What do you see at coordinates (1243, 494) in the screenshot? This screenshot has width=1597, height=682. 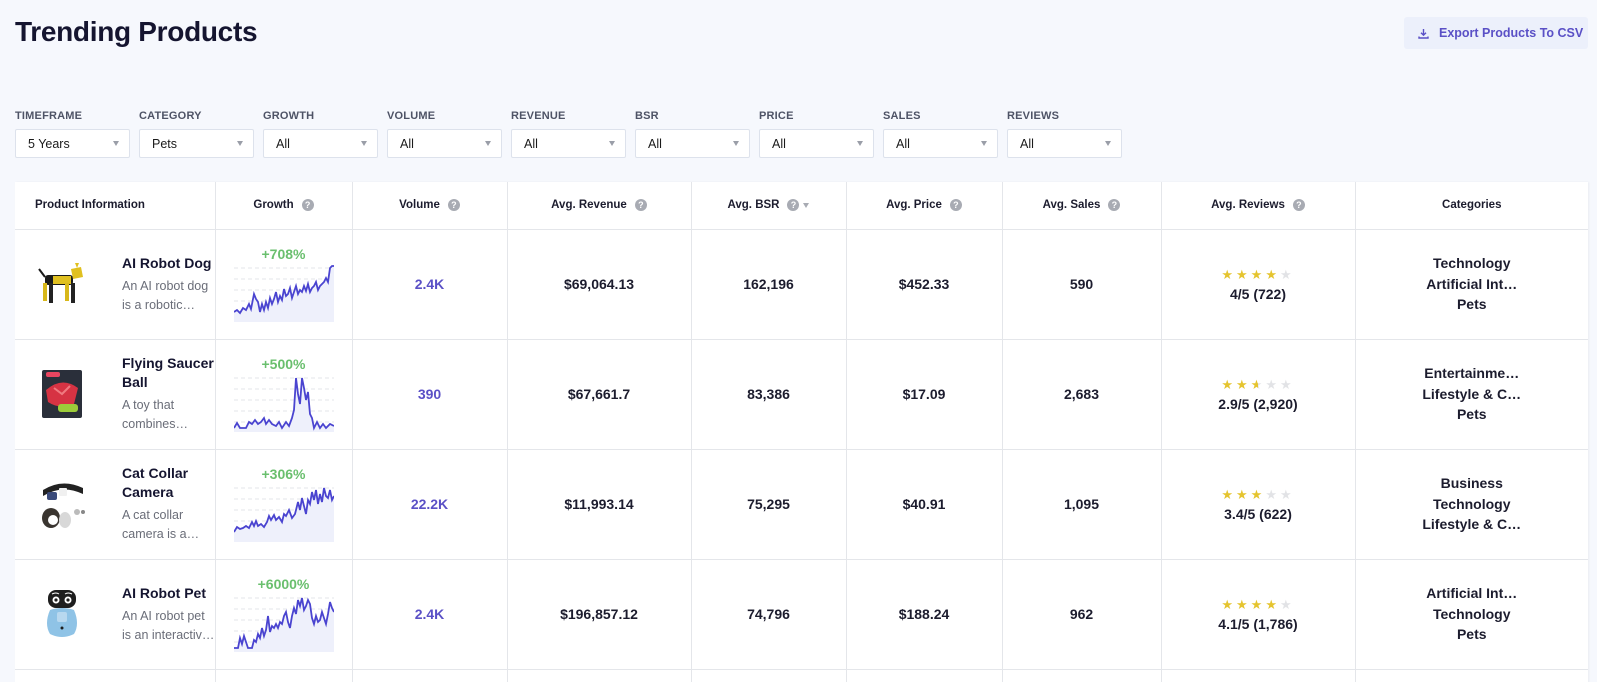 I see `star-icon: ★★★` at bounding box center [1243, 494].